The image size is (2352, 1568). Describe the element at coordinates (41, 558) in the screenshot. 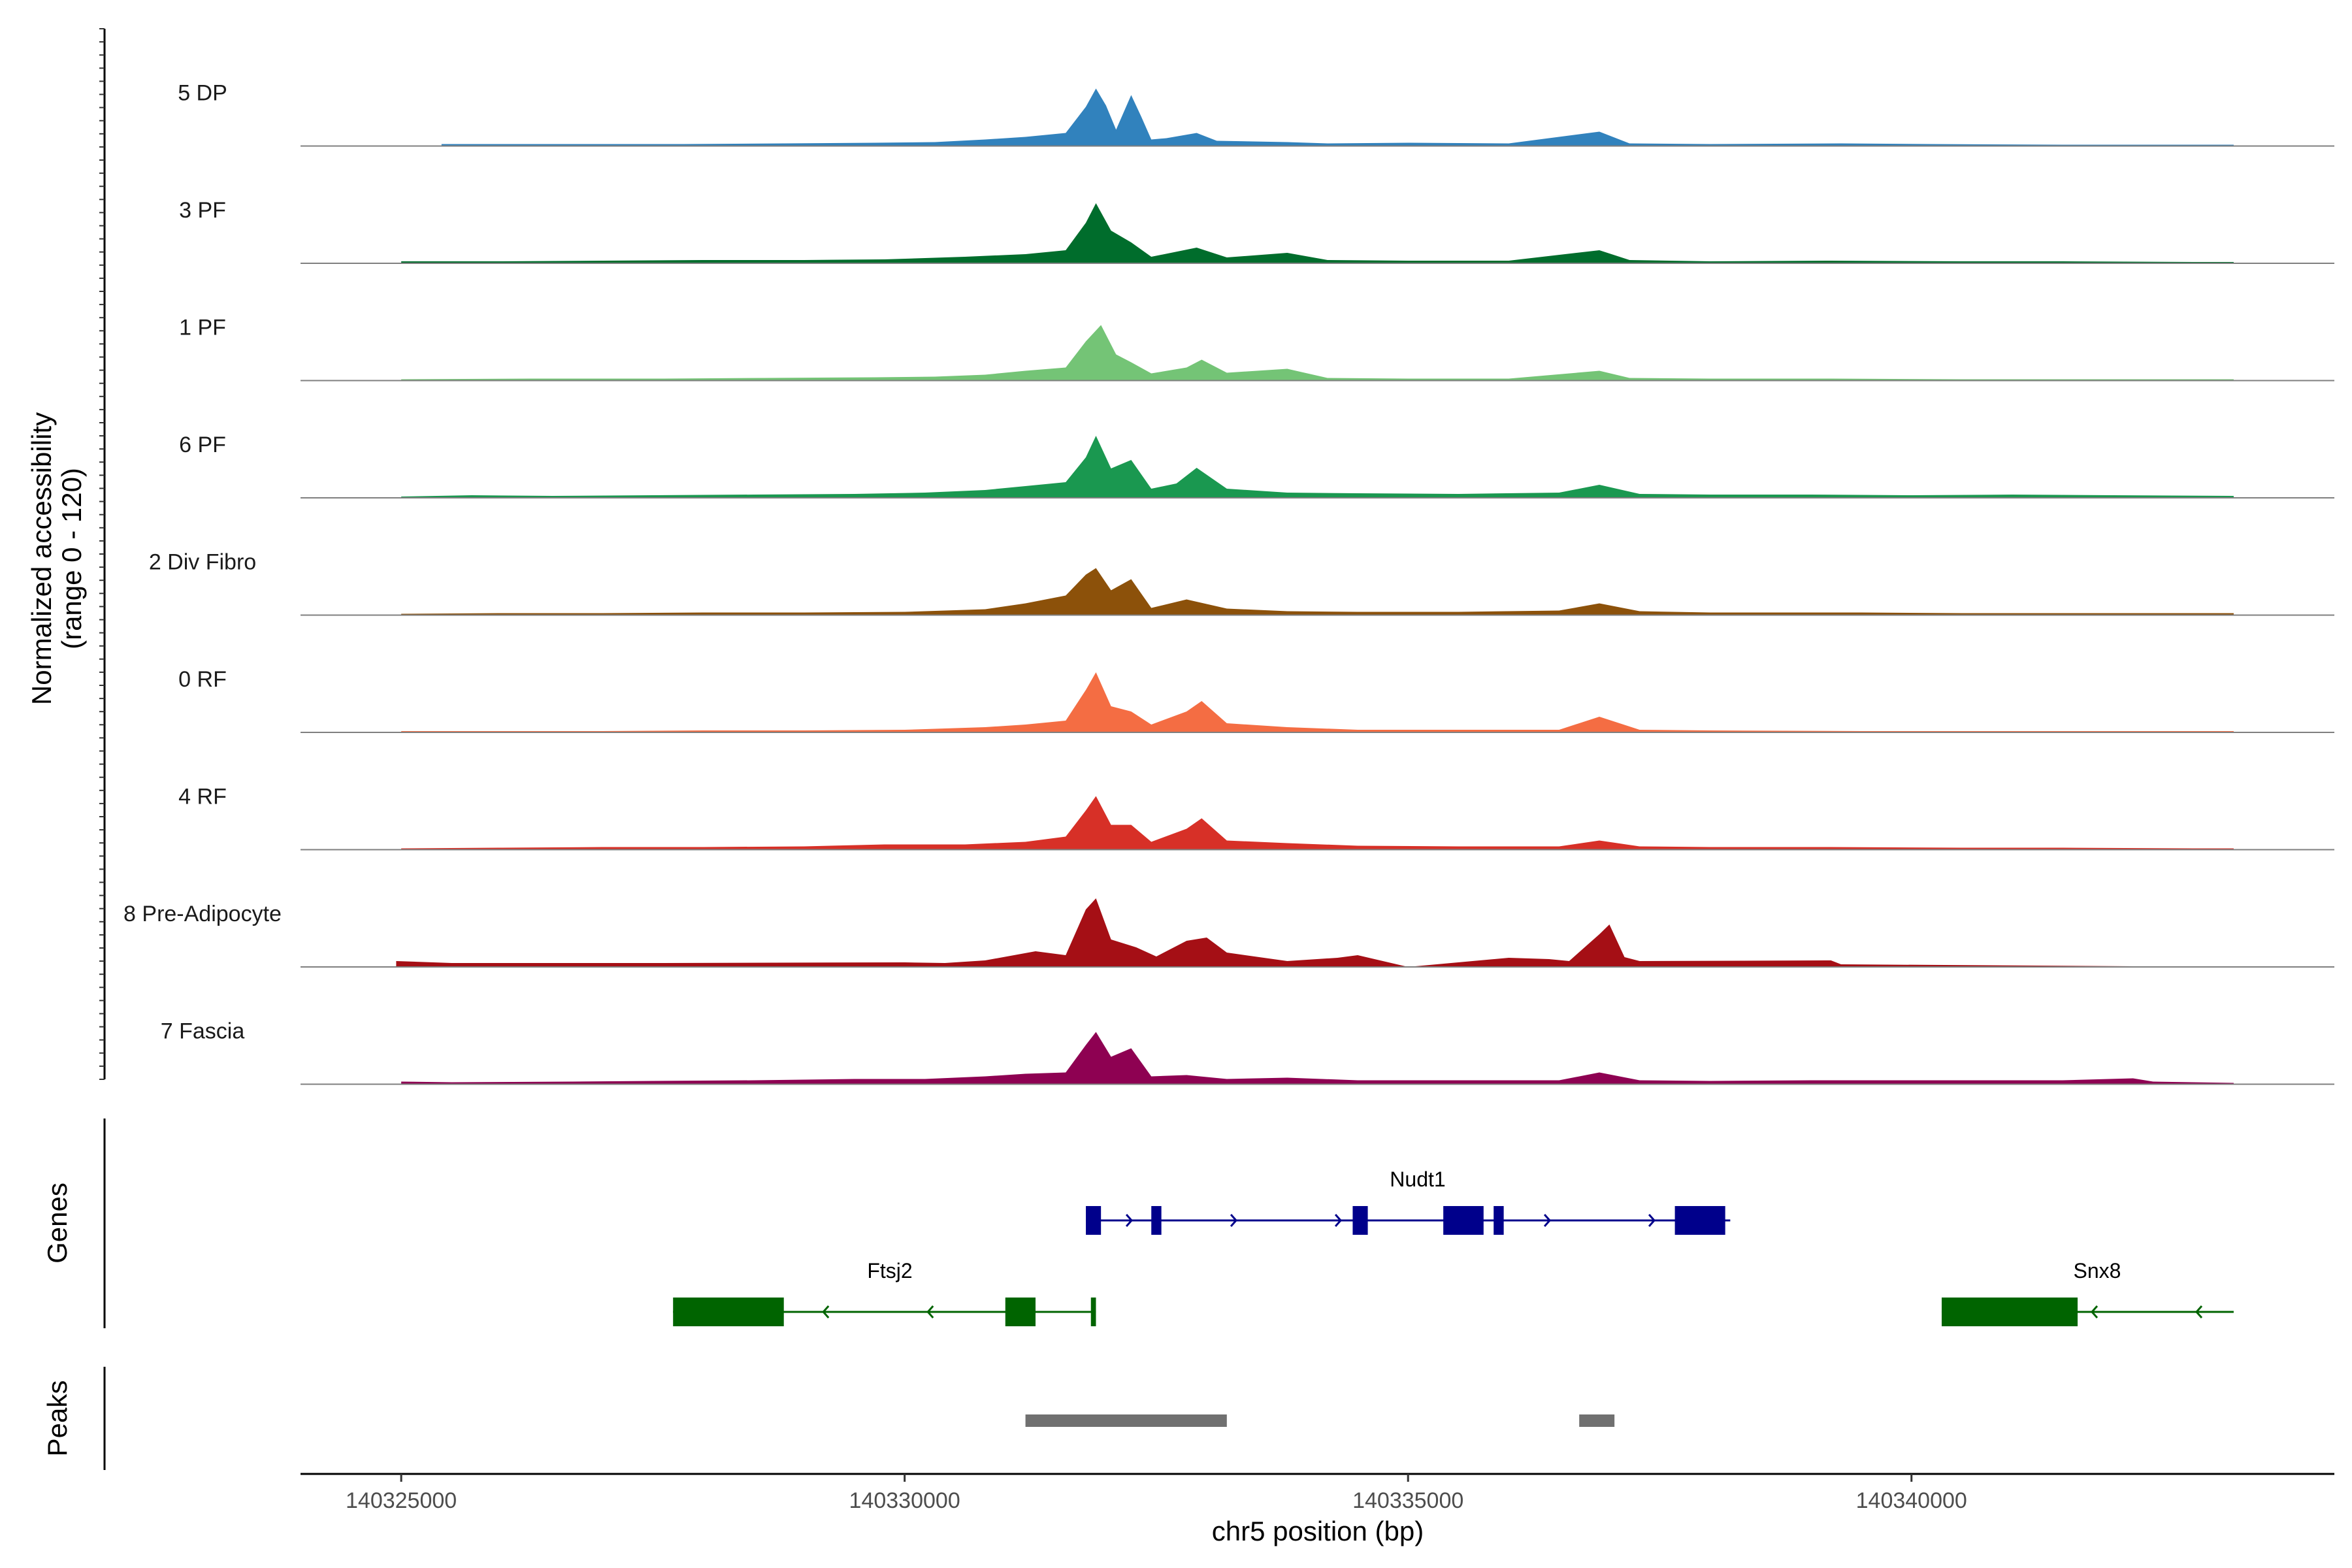

I see `y-axis-title-line1: Normalized accessibility` at that location.